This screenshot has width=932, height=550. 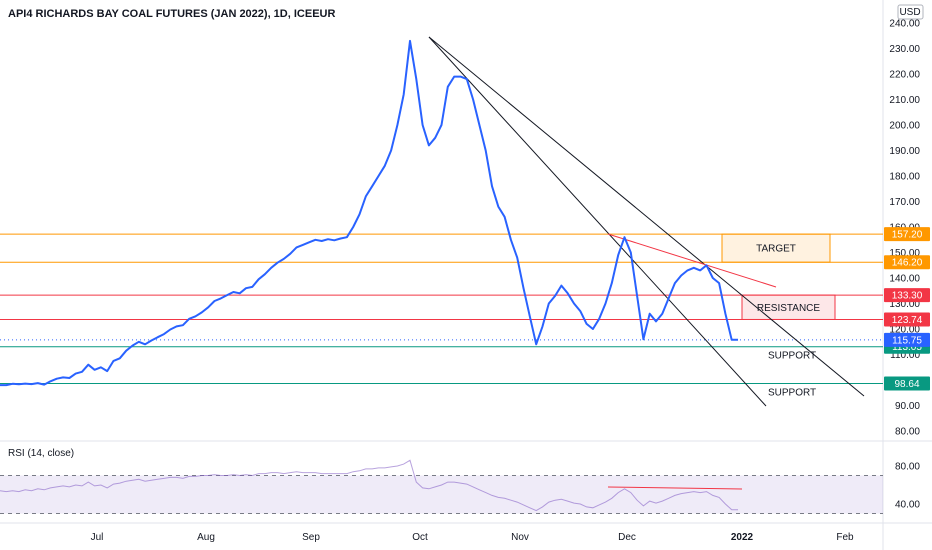 What do you see at coordinates (904, 253) in the screenshot?
I see `y-tick-label: 150.00` at bounding box center [904, 253].